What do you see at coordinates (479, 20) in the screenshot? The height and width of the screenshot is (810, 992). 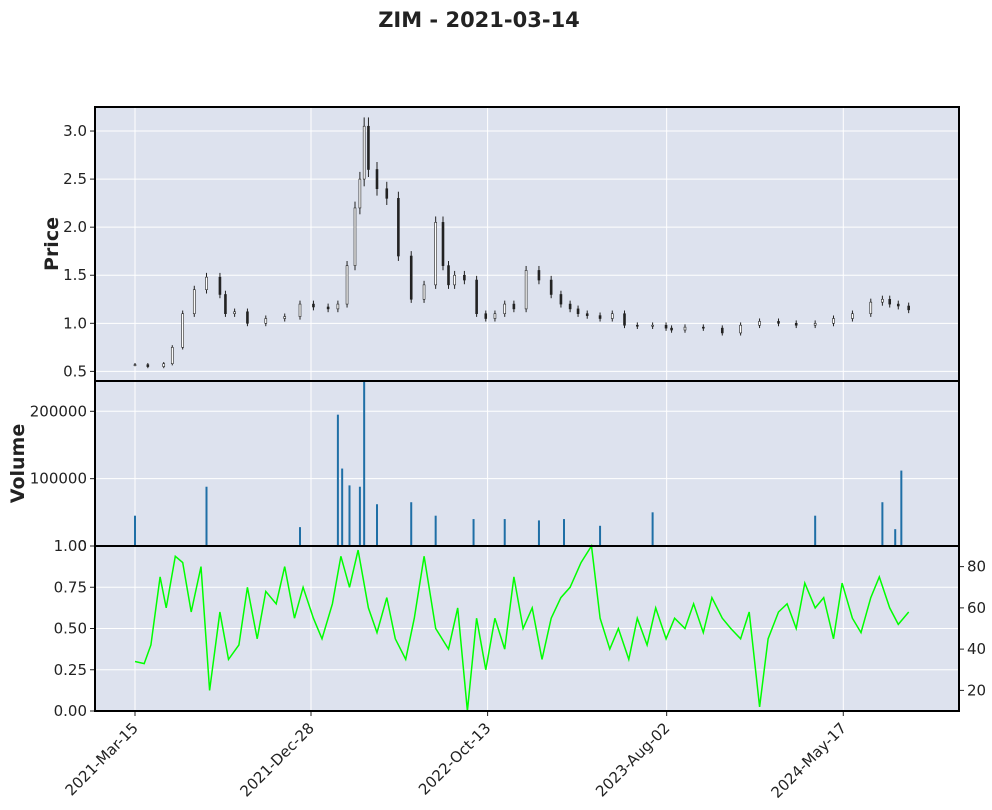 I see `chart-title: ZIM - 2021-03-14` at bounding box center [479, 20].